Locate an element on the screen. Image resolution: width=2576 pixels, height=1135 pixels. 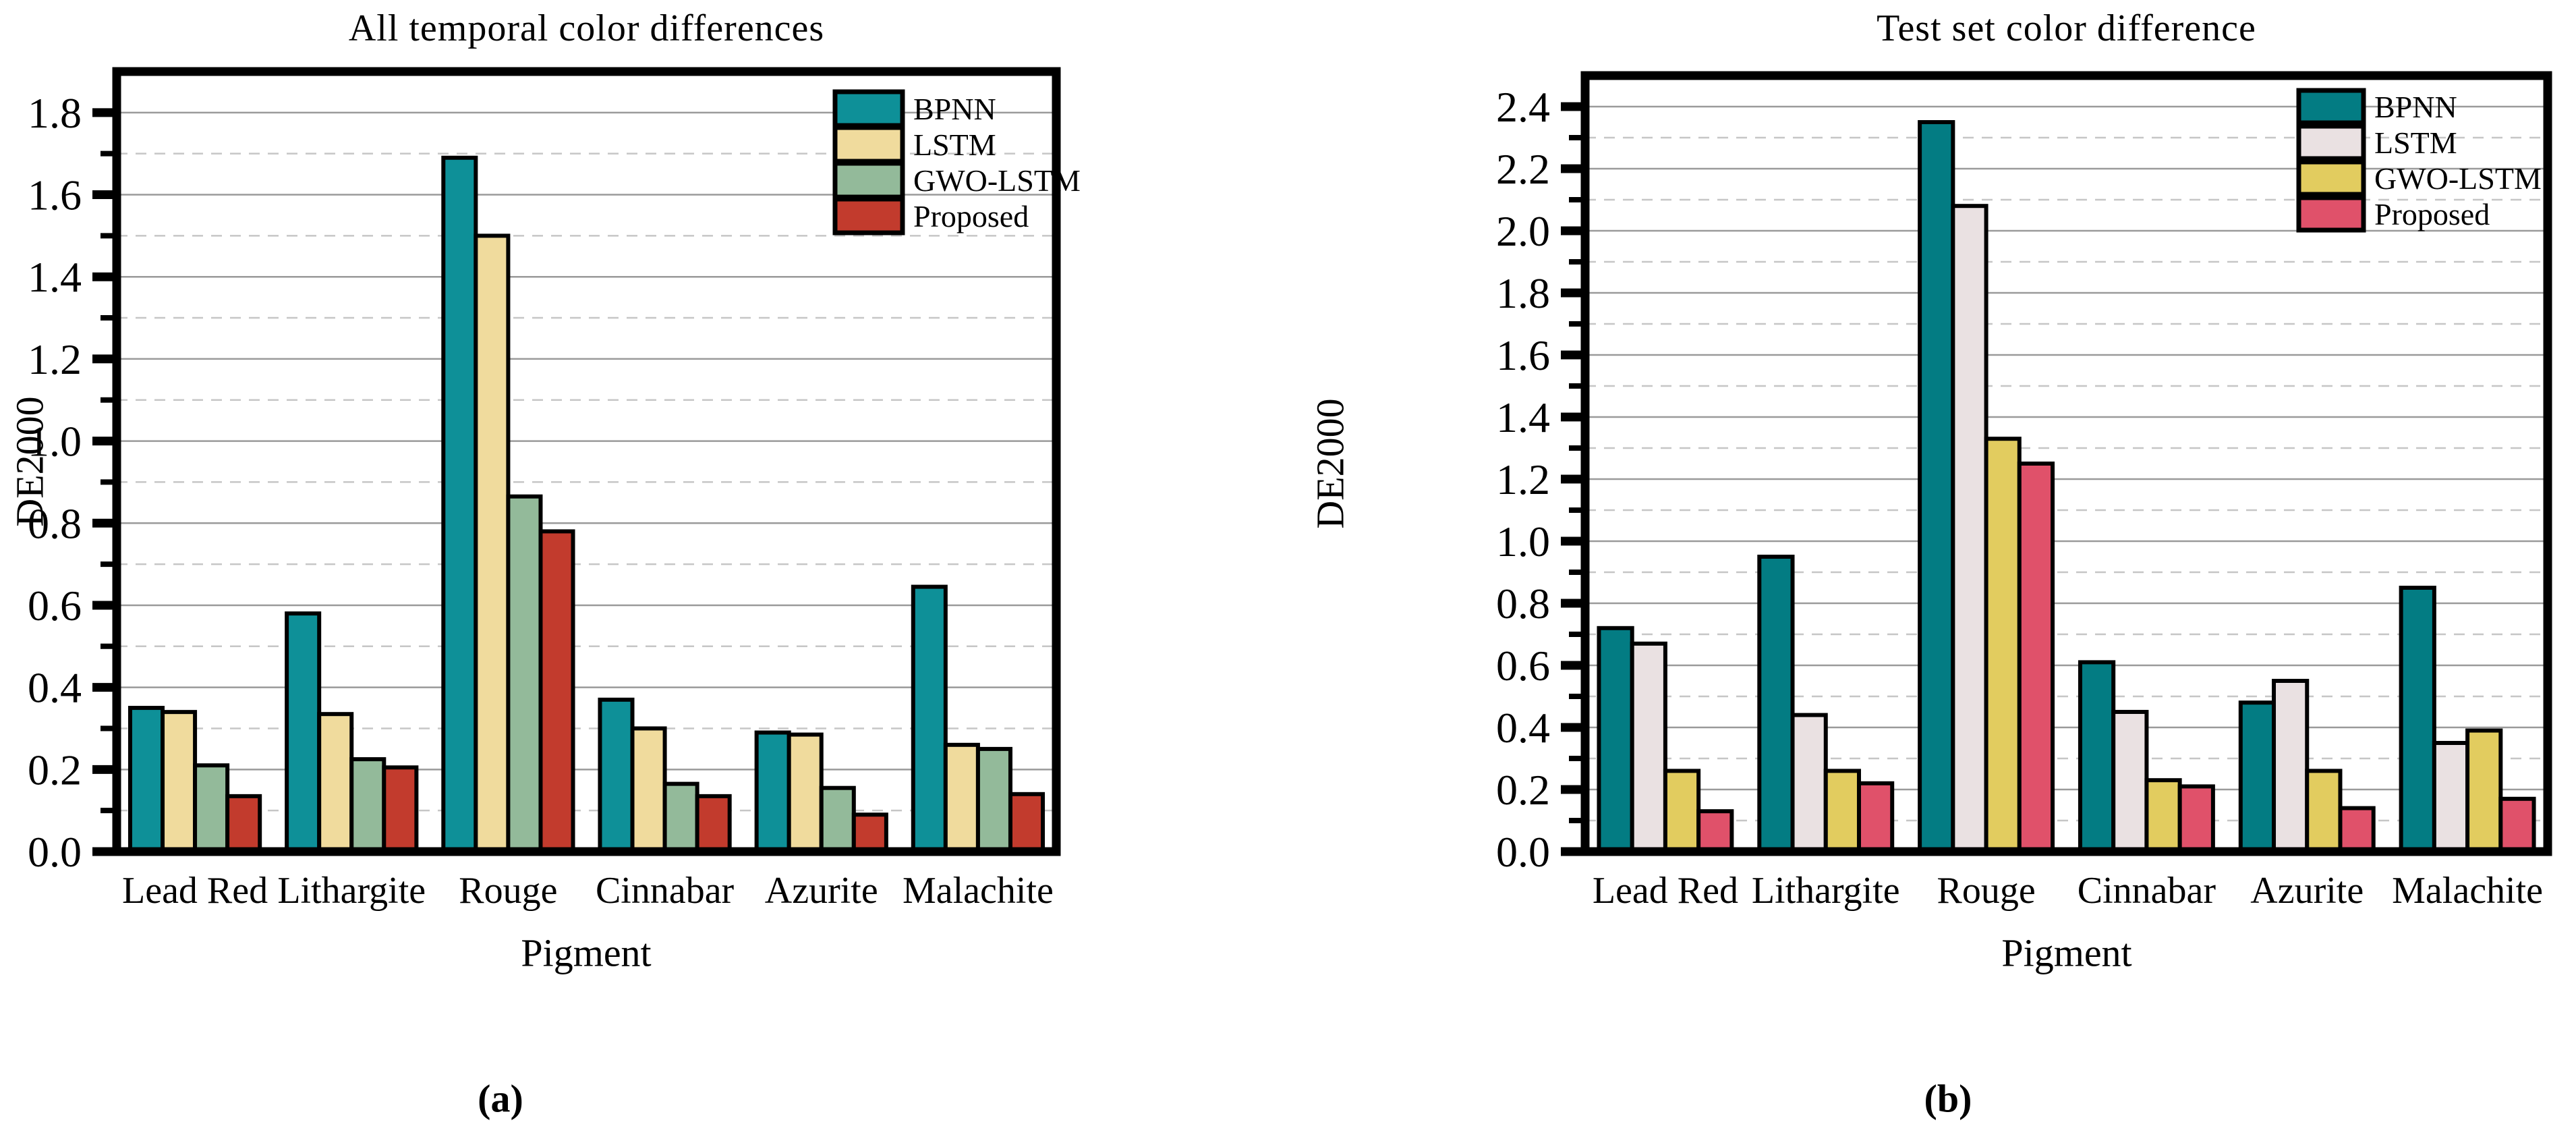
chart-a-xlabel: Pigment is located at coordinates (586, 953).